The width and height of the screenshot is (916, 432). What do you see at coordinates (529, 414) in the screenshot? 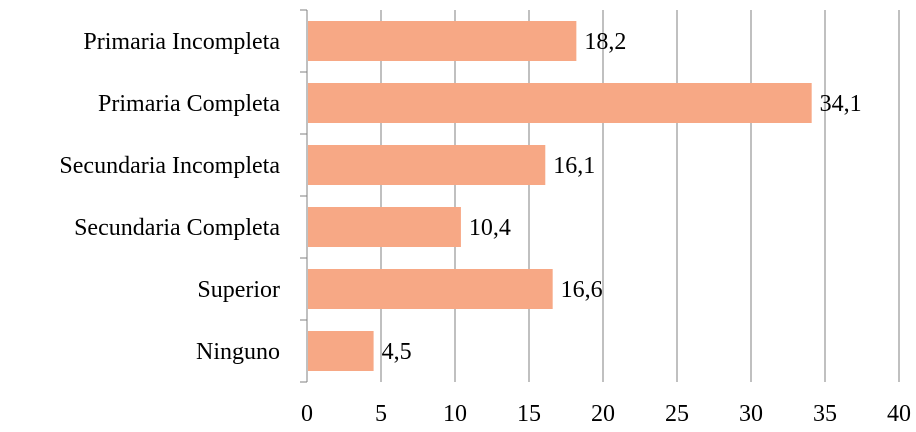
I see `x-tick-label-15: 15` at bounding box center [529, 414].